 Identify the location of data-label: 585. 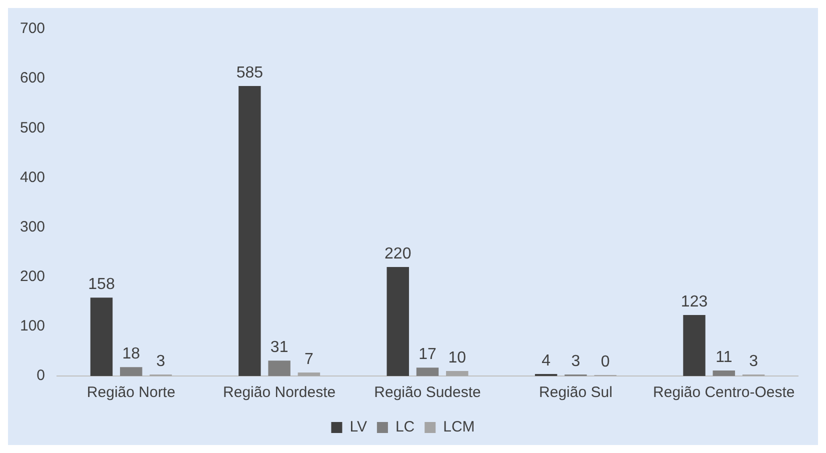
(250, 73).